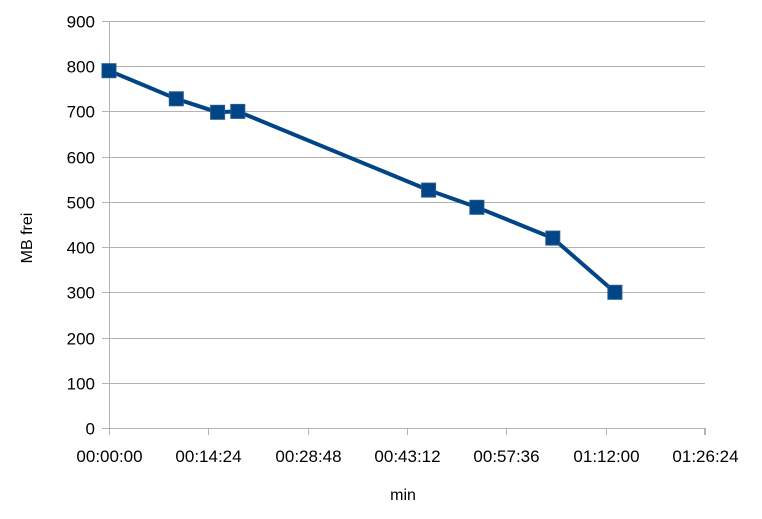  Describe the element at coordinates (506, 456) in the screenshot. I see `x-tick-label: 00:57:36` at that location.